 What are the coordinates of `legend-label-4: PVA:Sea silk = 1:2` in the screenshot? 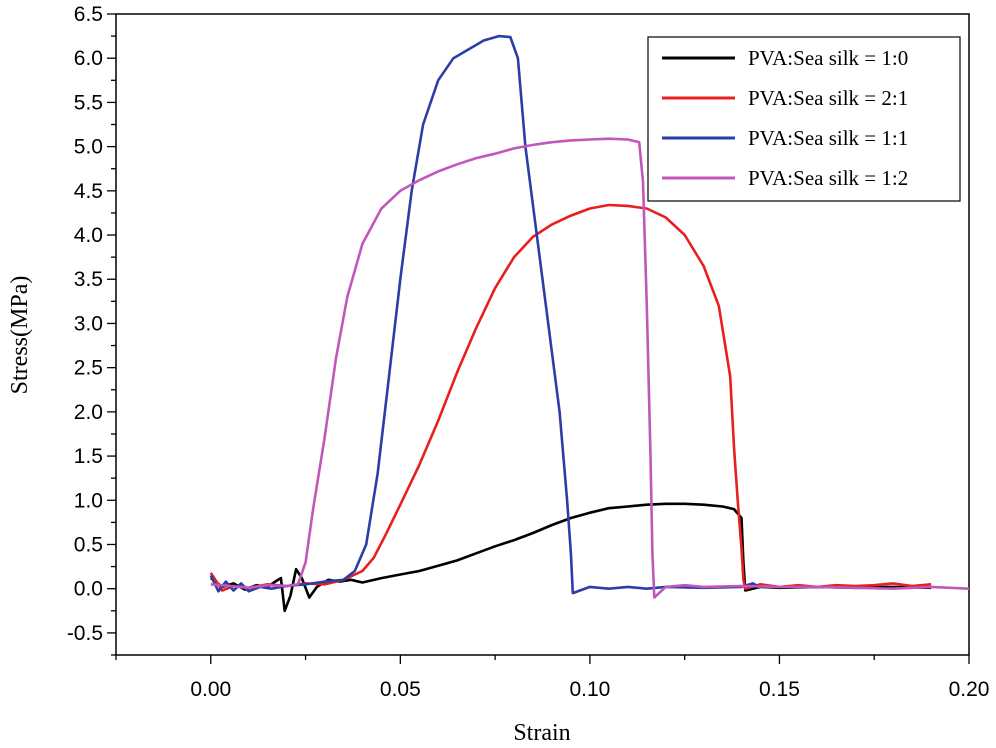 It's located at (828, 178).